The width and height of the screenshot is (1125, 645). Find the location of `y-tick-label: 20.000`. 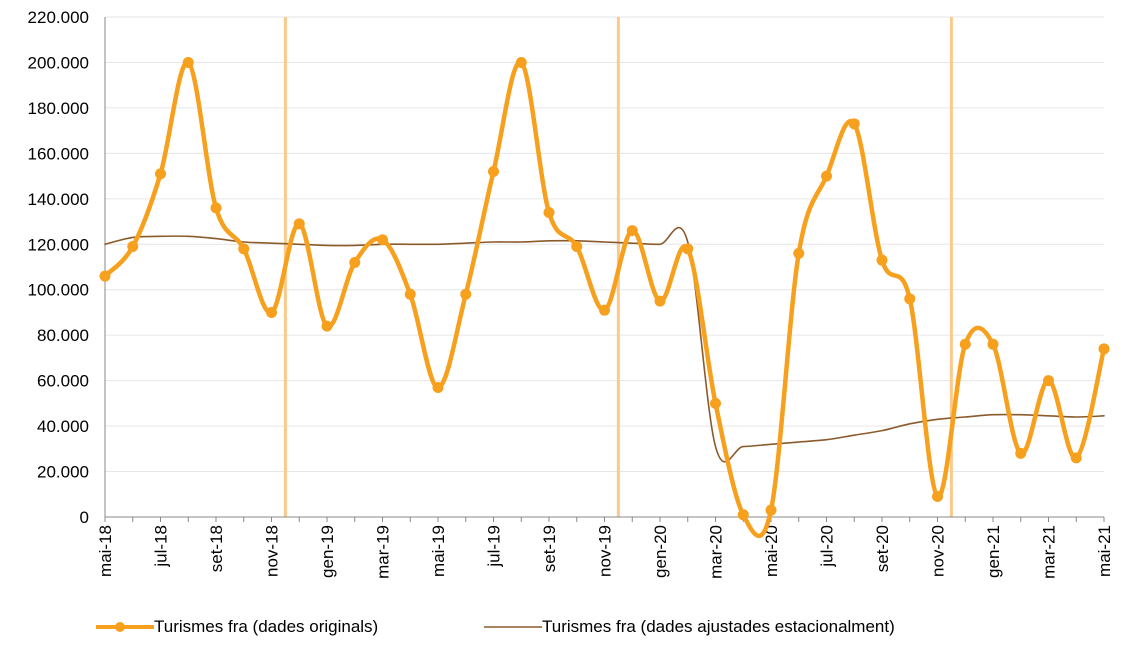

y-tick-label: 20.000 is located at coordinates (63, 472).